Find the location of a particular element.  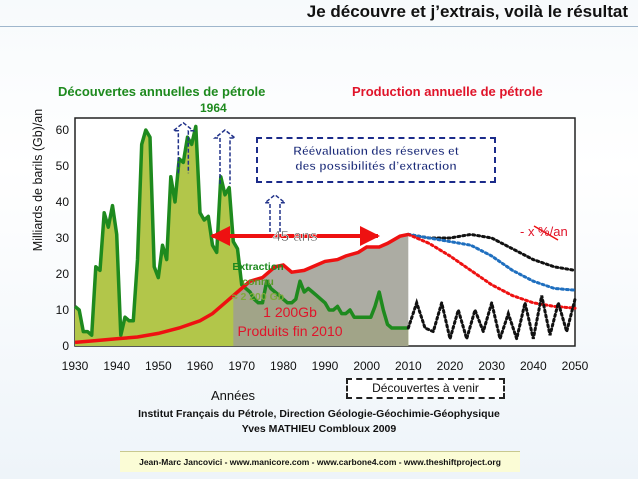

forecast-black-line is located at coordinates (491, 252).